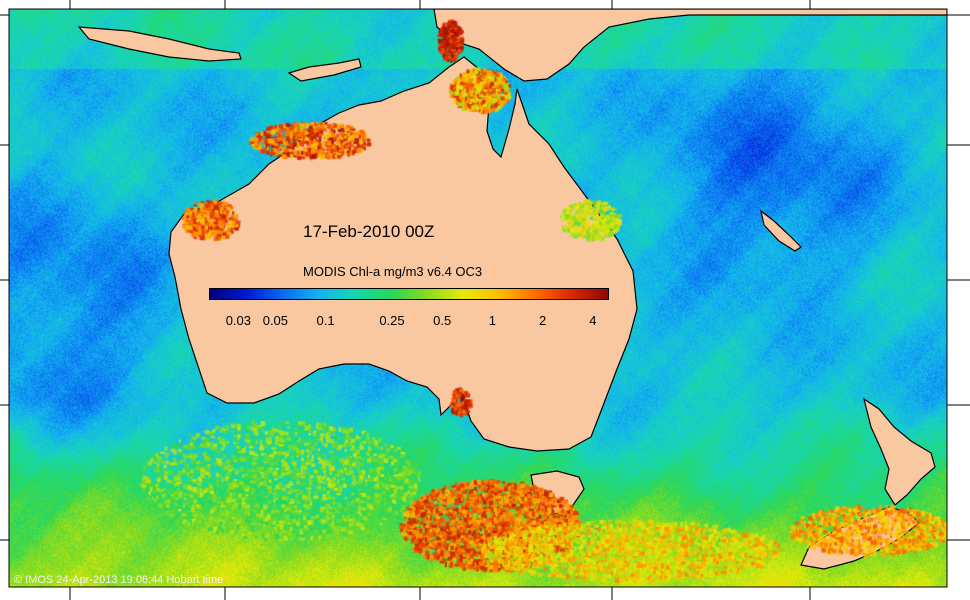 This screenshot has height=600, width=970. I want to click on colorbar-tick-label: 0.1, so click(325, 320).